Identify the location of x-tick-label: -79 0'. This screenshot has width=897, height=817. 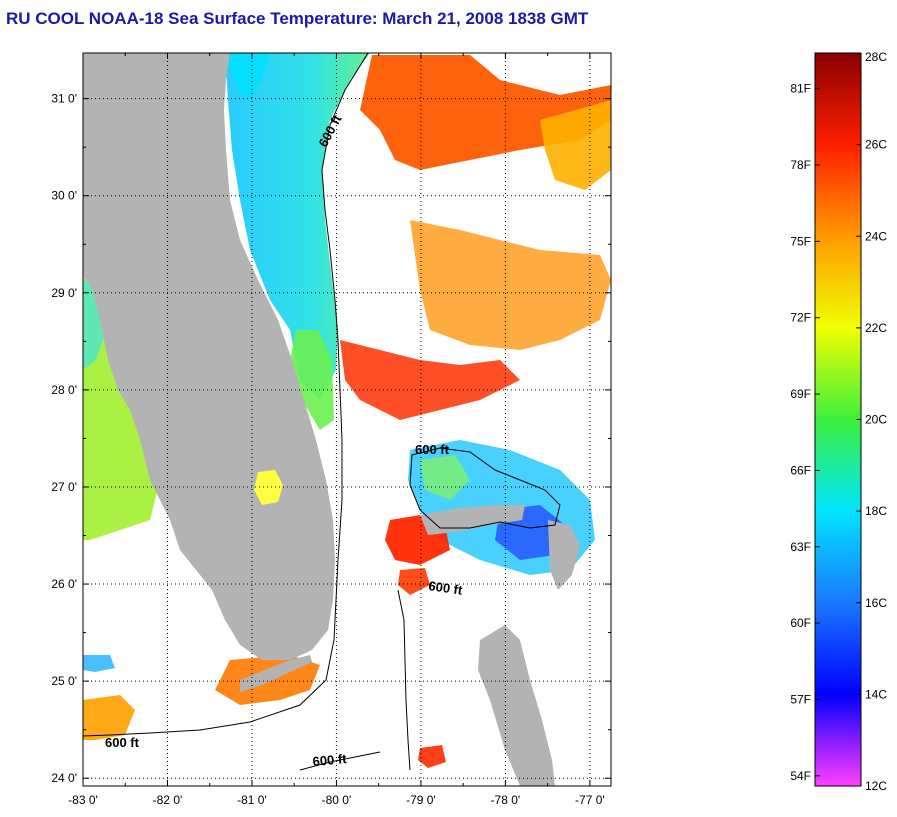
(421, 800).